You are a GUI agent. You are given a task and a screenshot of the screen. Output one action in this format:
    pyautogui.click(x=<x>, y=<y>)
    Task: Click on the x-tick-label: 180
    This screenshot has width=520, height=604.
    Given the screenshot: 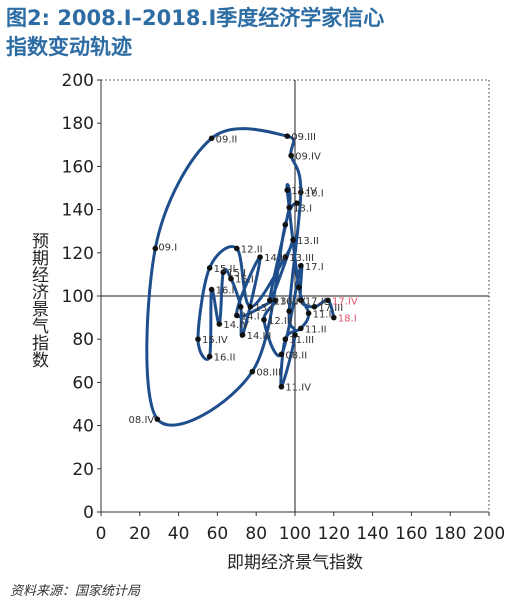 What is the action you would take?
    pyautogui.click(x=450, y=534)
    